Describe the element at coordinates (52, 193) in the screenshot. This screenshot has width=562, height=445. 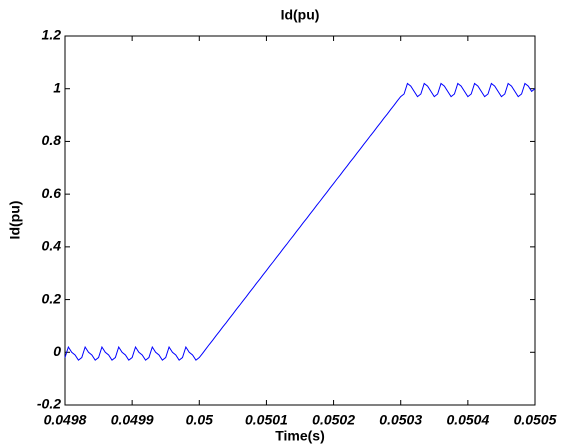
I see `y-tick-label: 0.6` at that location.